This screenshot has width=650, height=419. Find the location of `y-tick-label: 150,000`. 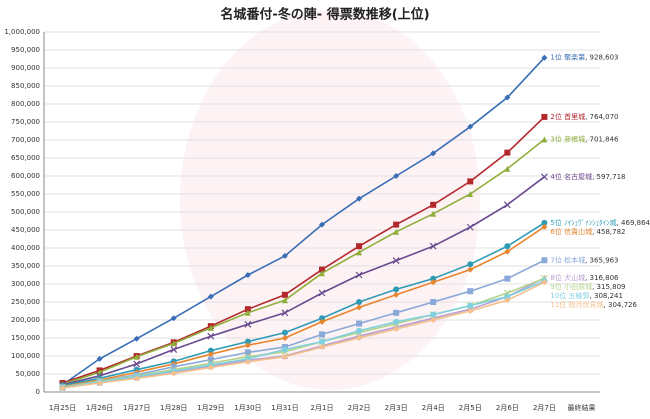

y-tick-label: 150,000 is located at coordinates (25, 338).